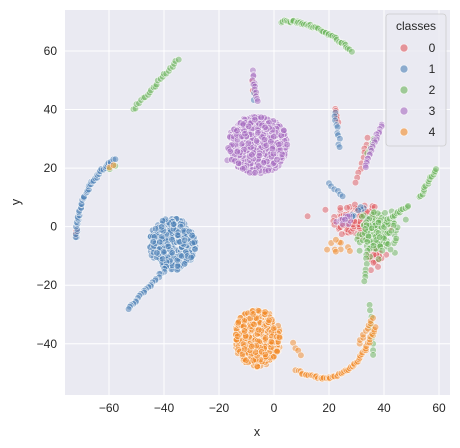 The image size is (460, 448). I want to click on x-axis-label: x, so click(257, 432).